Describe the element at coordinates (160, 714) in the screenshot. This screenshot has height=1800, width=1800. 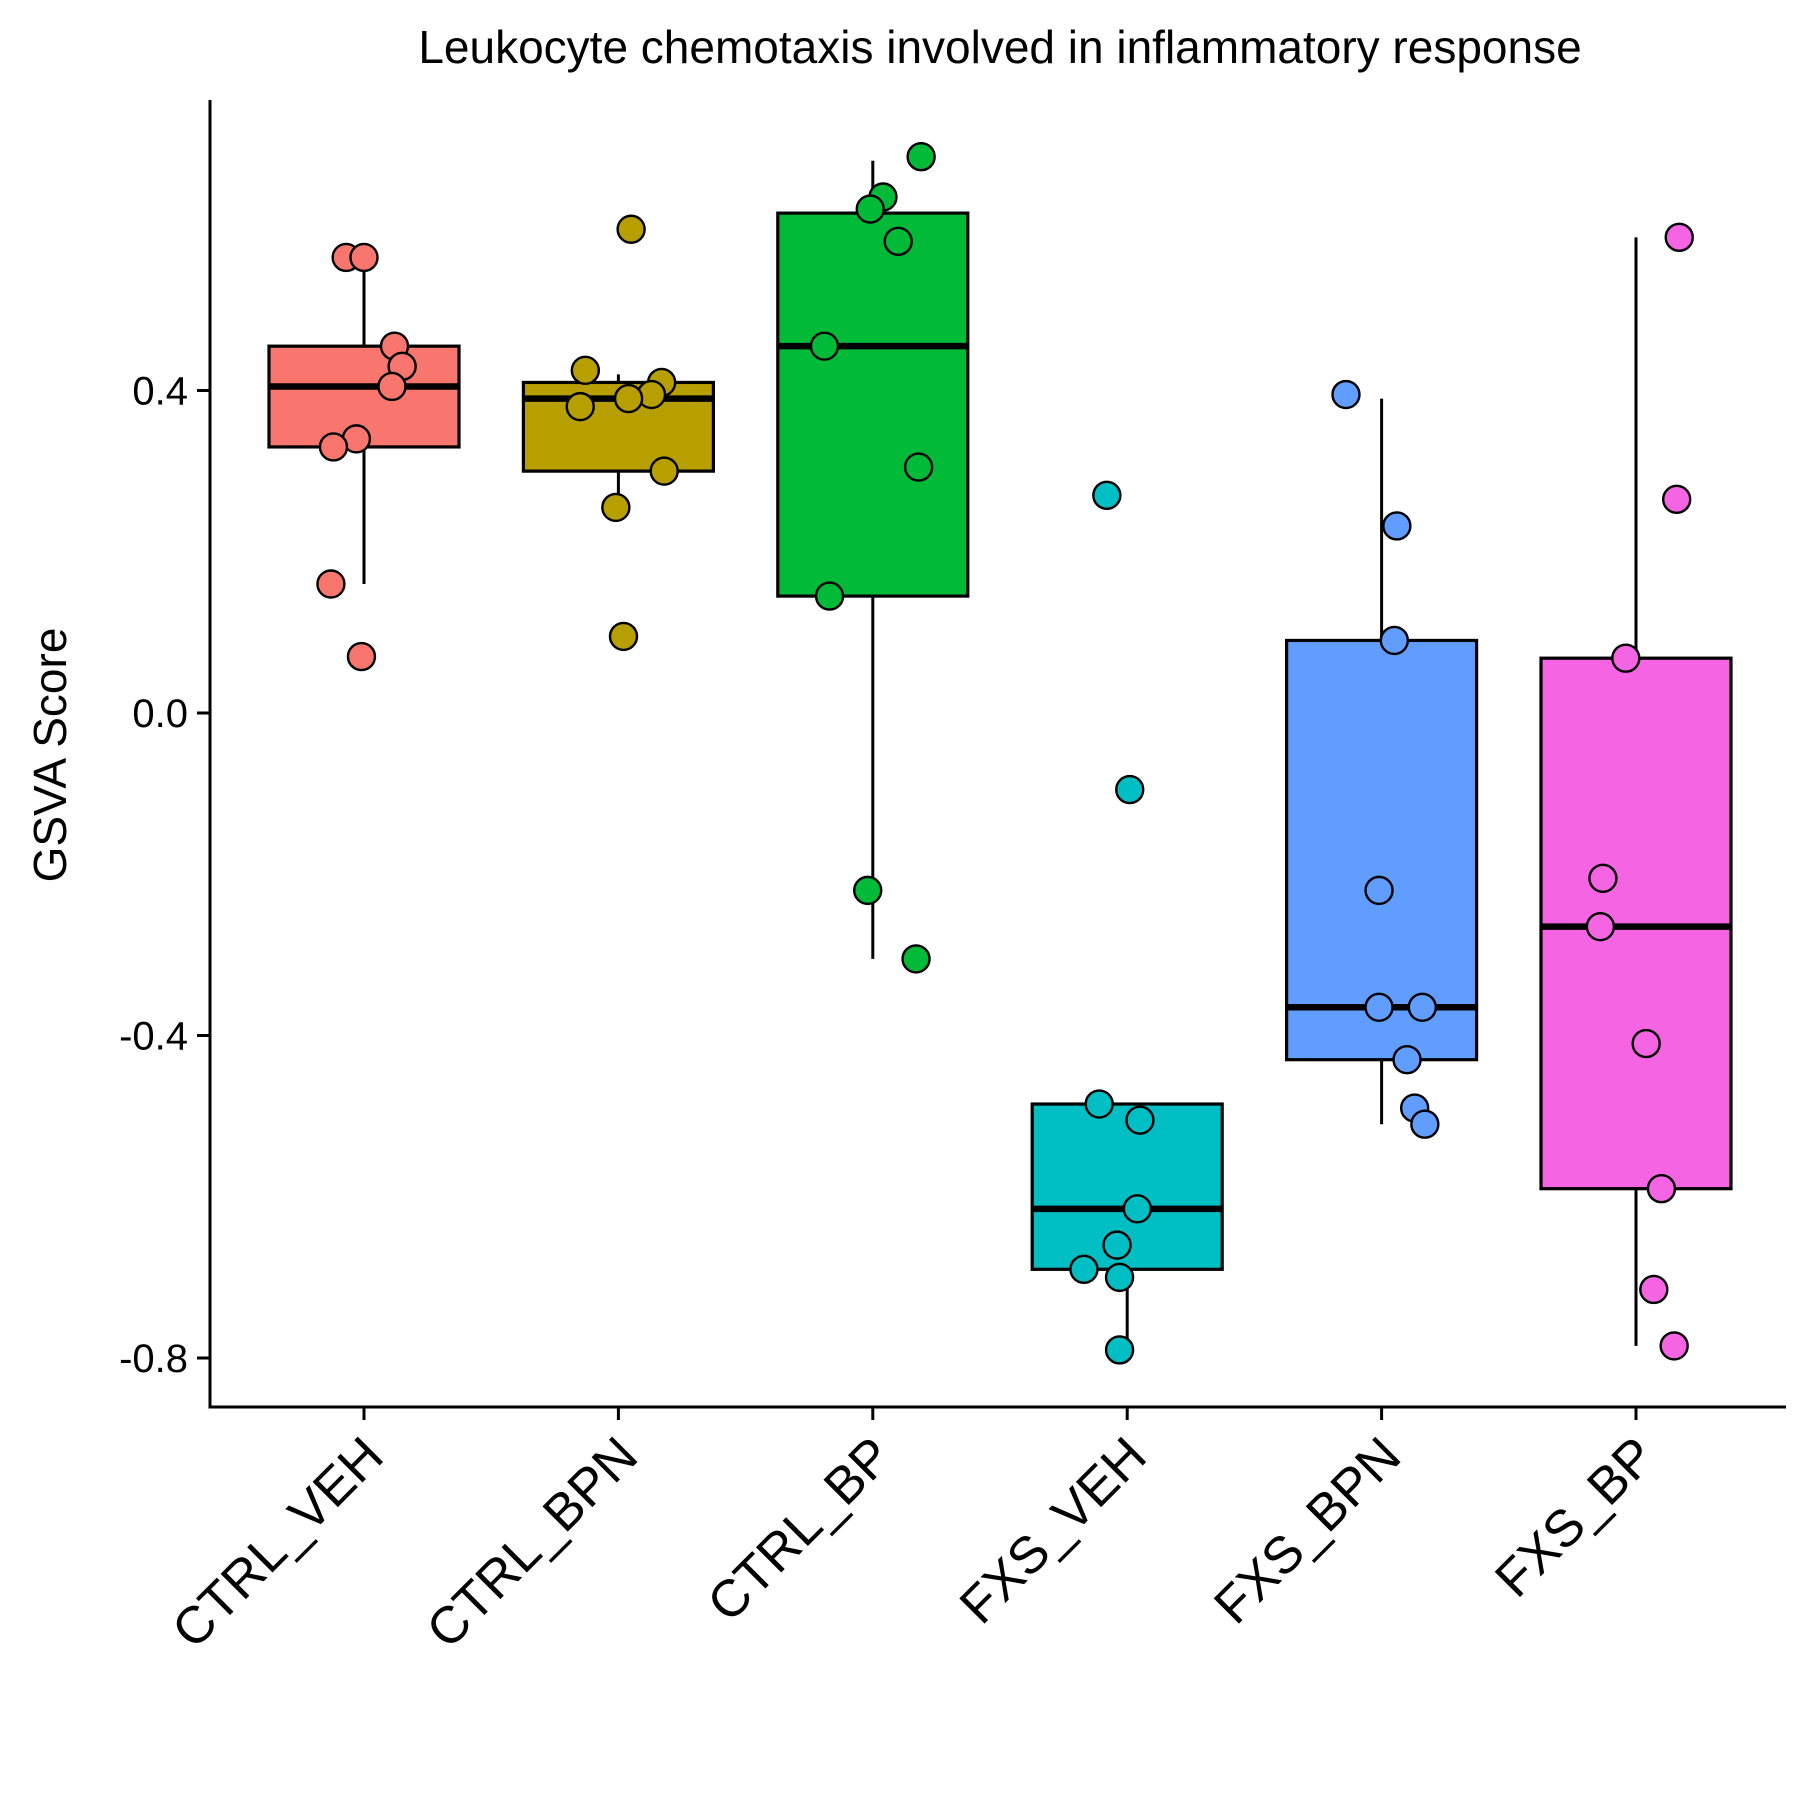
I see `y-tick-label: 0.0` at that location.